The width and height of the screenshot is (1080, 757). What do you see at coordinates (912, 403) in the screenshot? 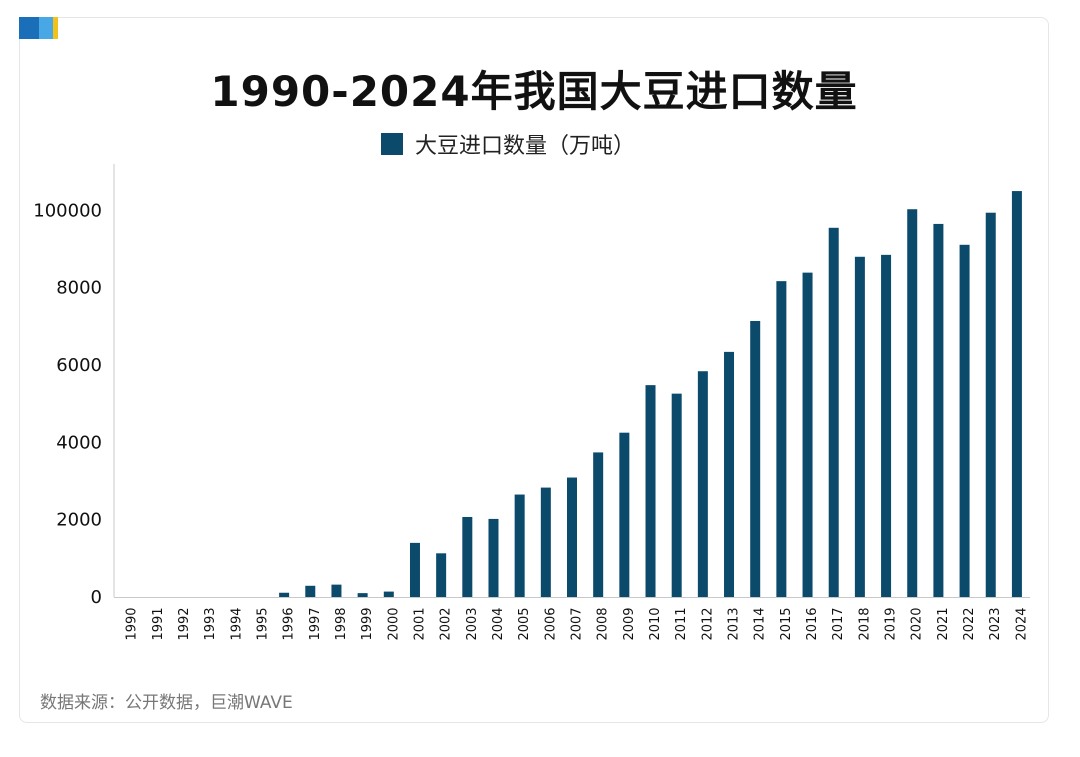
I see `bar-2020` at bounding box center [912, 403].